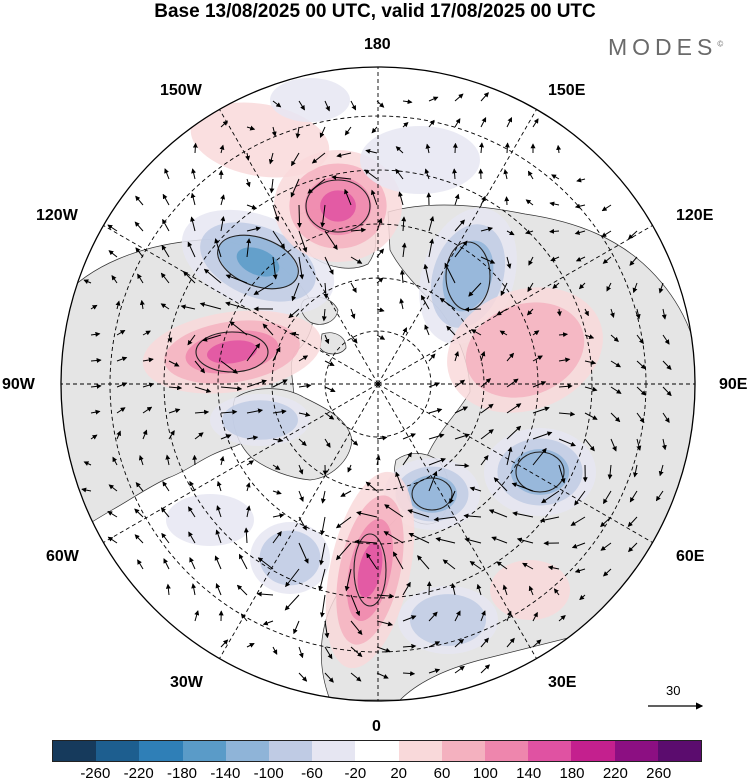  I want to click on legend-tick-label: 60, so click(442, 773).